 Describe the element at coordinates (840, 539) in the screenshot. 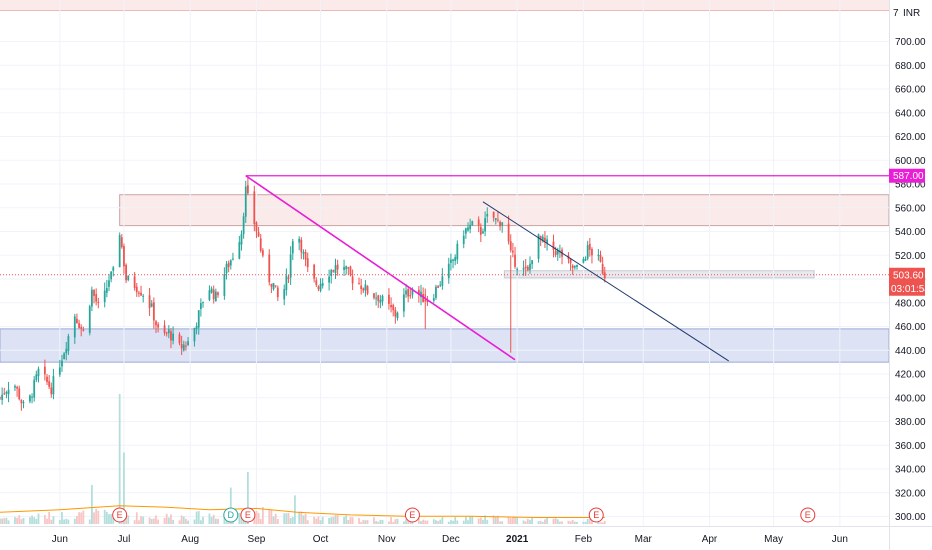

I see `x-tick-label: Jun` at that location.